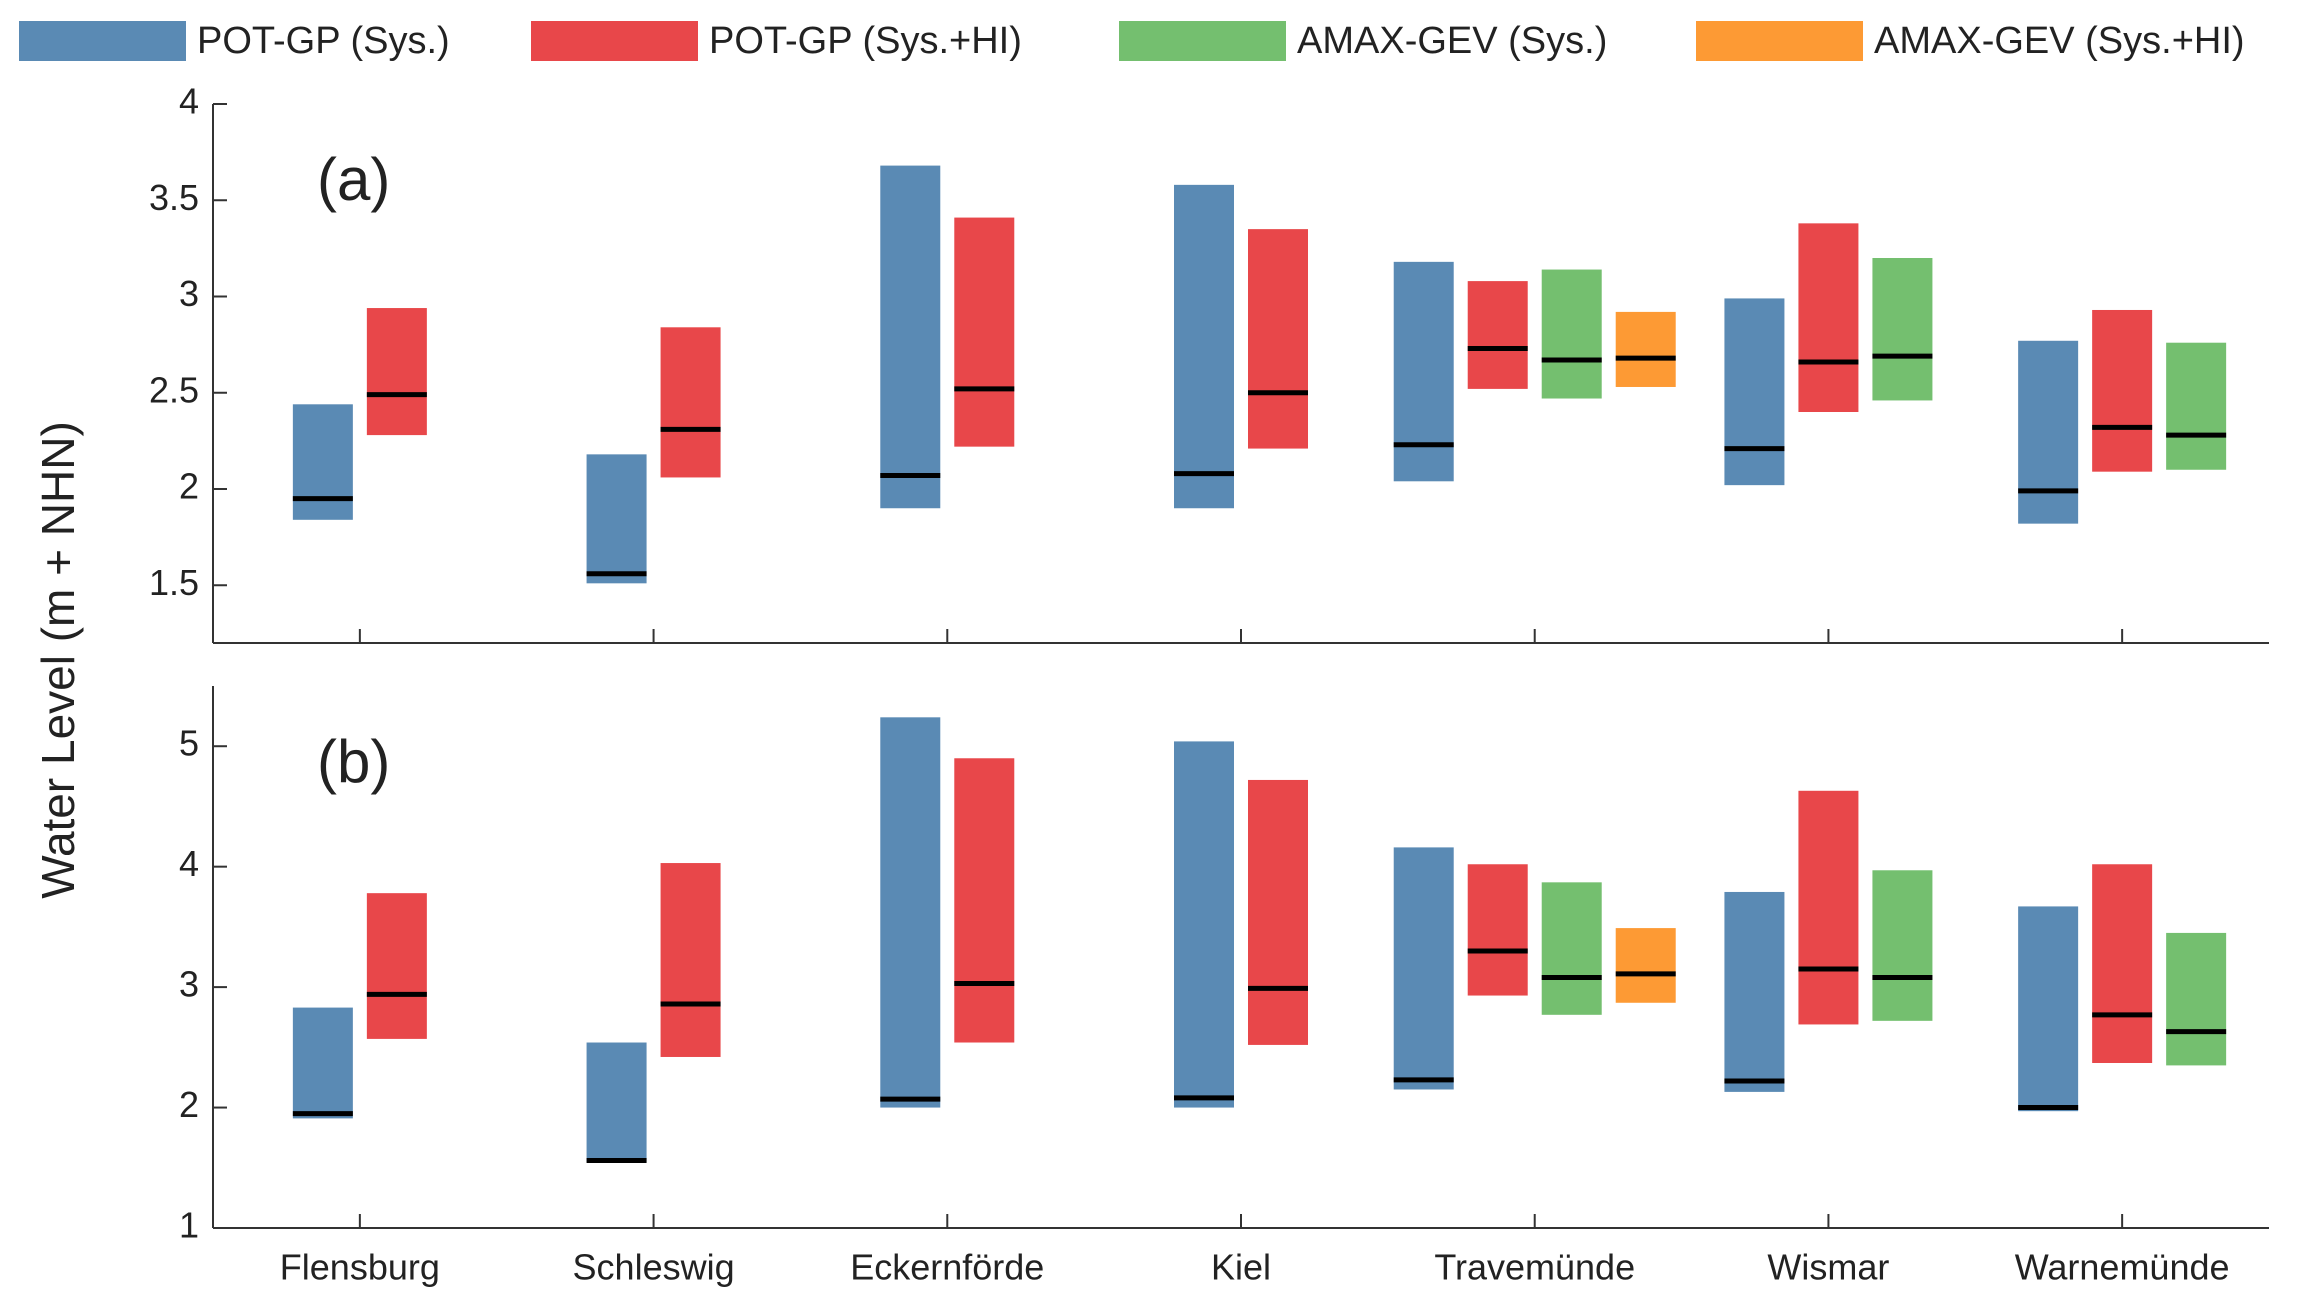 This screenshot has width=2321, height=1305. What do you see at coordinates (654, 1267) in the screenshot?
I see `x-tick-label: Schleswig` at bounding box center [654, 1267].